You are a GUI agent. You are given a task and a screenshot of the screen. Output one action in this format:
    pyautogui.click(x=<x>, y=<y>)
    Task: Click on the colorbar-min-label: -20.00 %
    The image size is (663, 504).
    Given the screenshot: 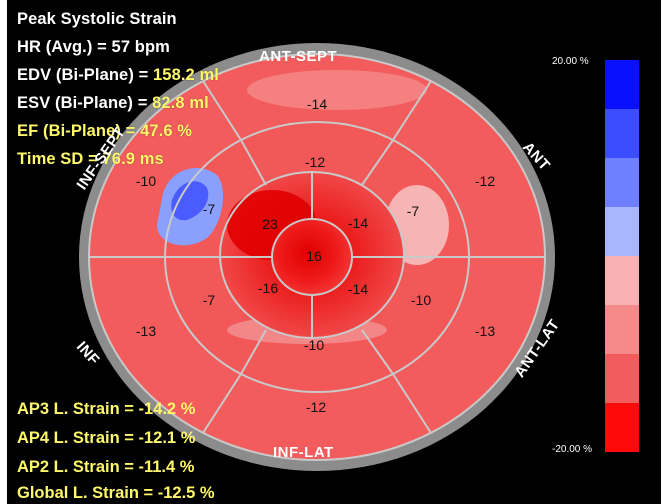 What is the action you would take?
    pyautogui.click(x=572, y=449)
    